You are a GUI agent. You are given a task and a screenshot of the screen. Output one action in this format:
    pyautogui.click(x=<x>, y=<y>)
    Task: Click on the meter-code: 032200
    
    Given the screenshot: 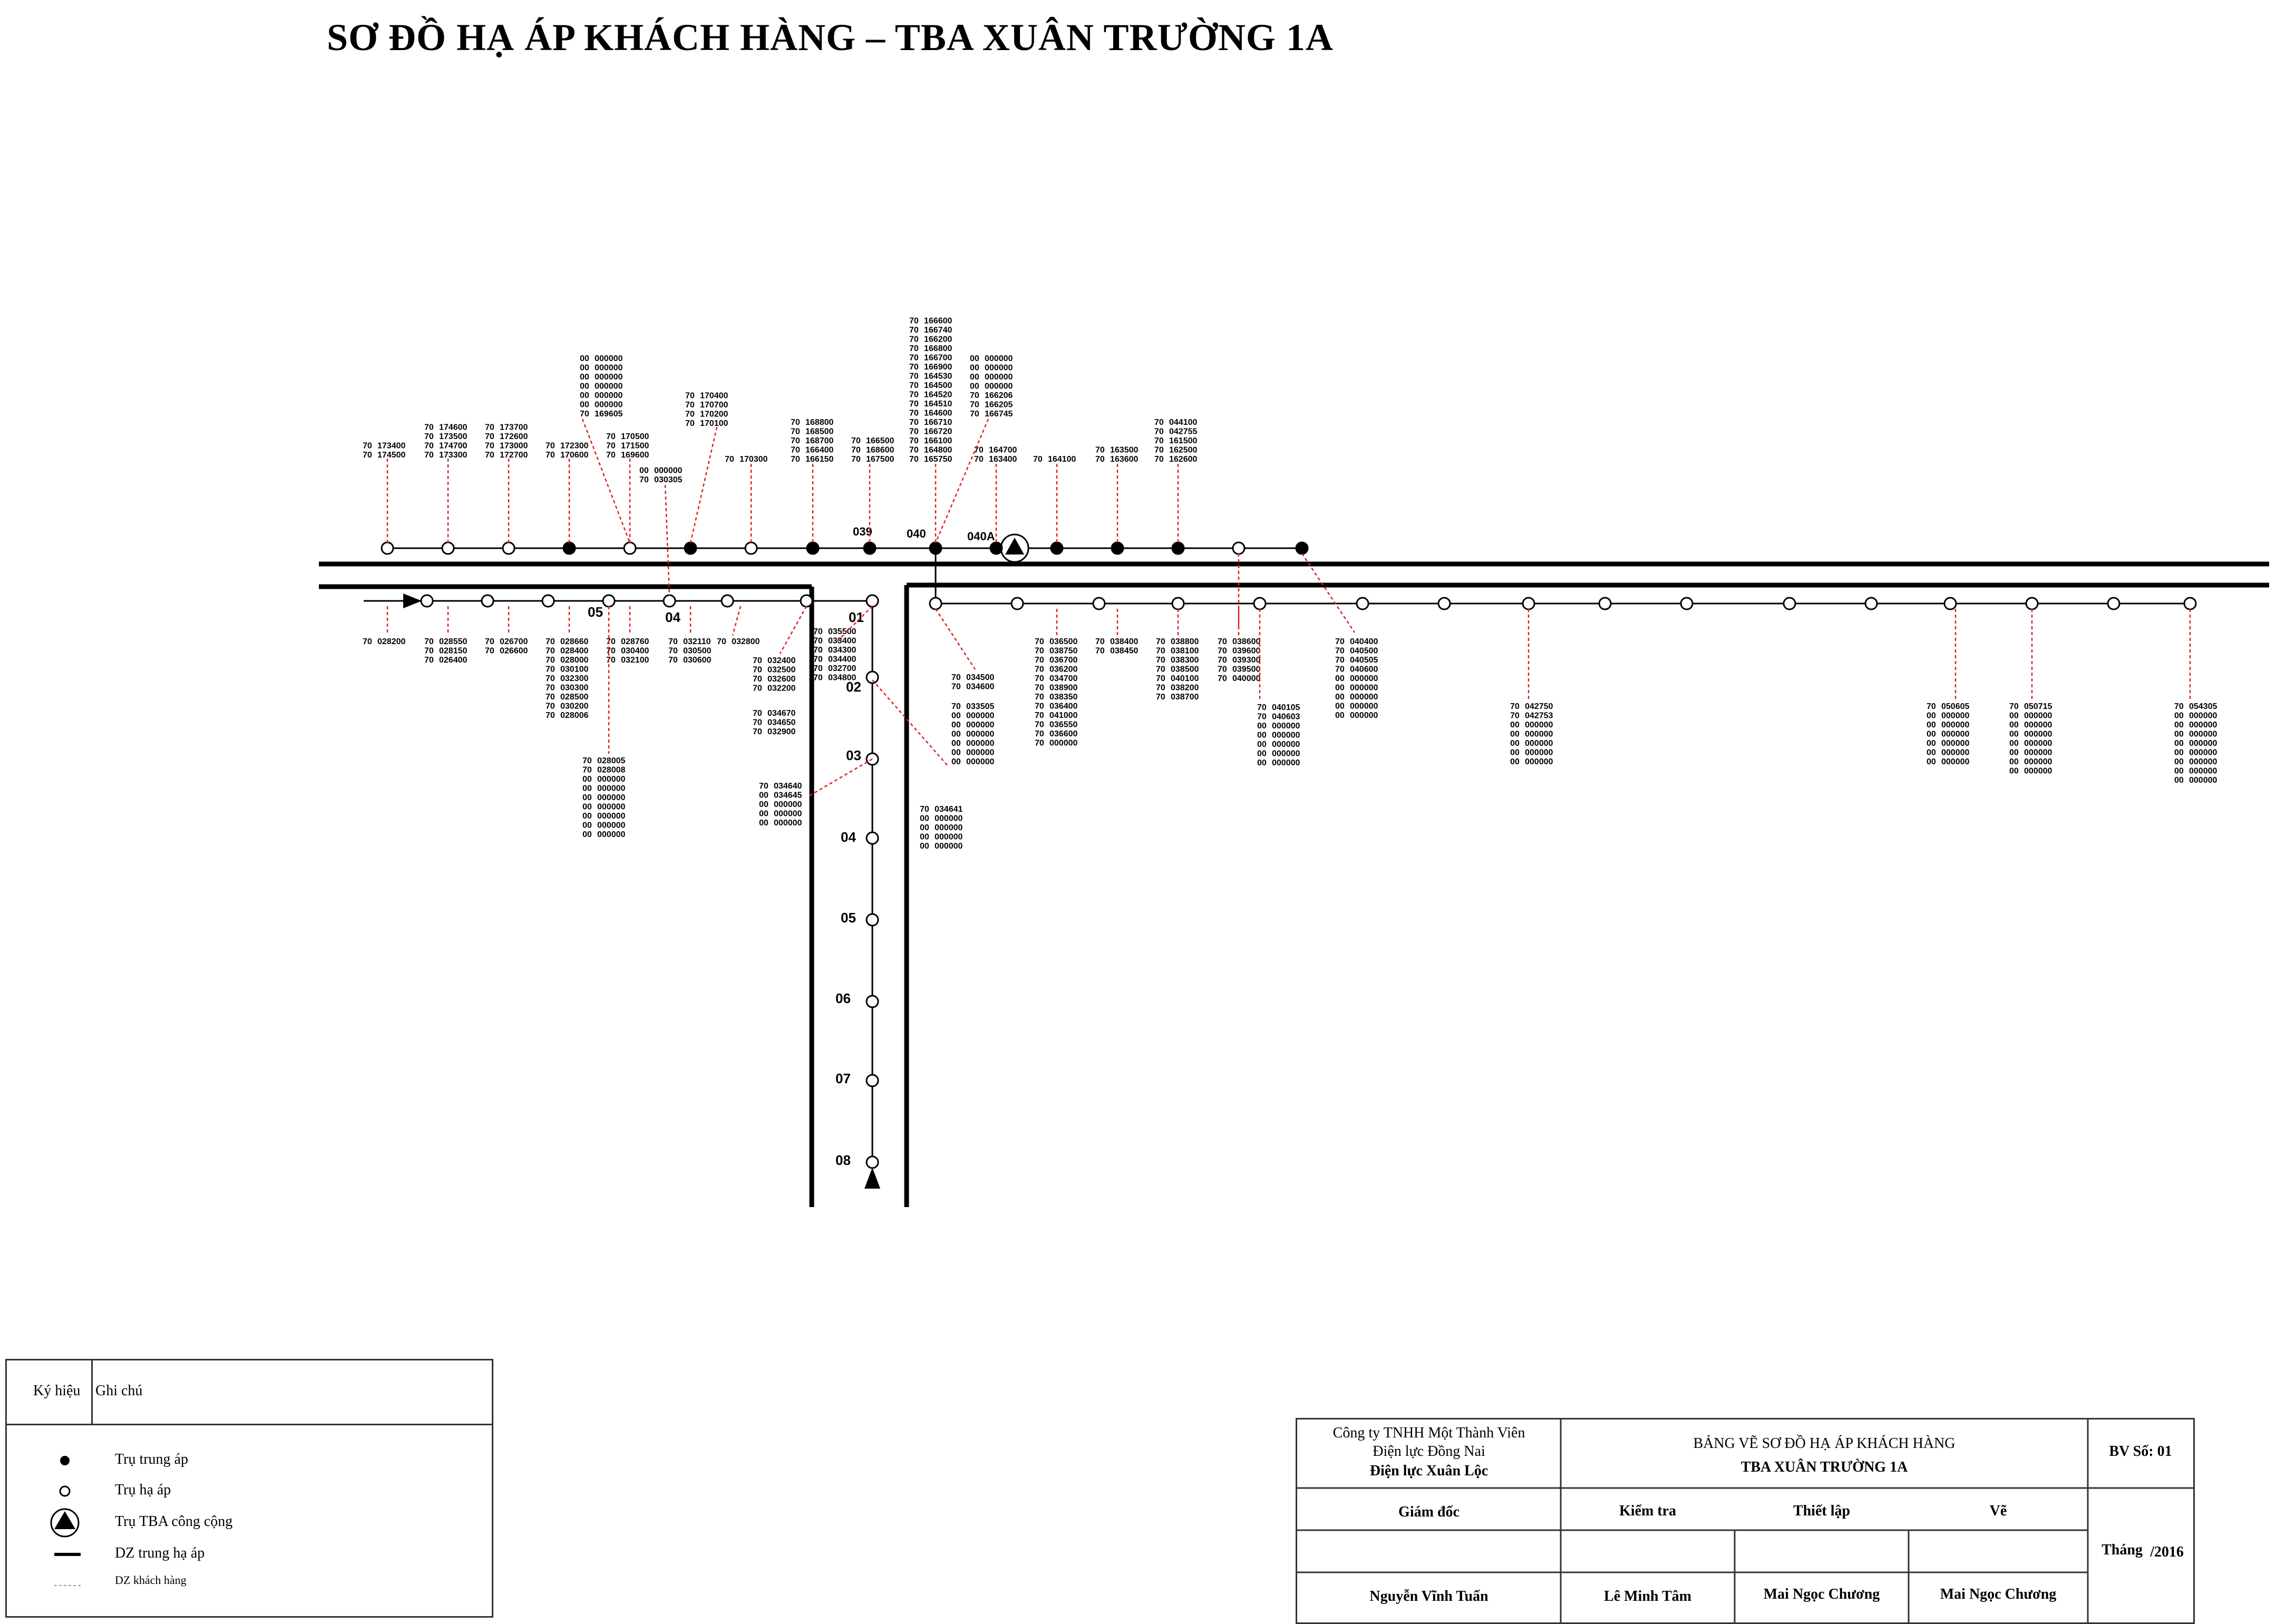 What is the action you would take?
    pyautogui.click(x=781, y=688)
    